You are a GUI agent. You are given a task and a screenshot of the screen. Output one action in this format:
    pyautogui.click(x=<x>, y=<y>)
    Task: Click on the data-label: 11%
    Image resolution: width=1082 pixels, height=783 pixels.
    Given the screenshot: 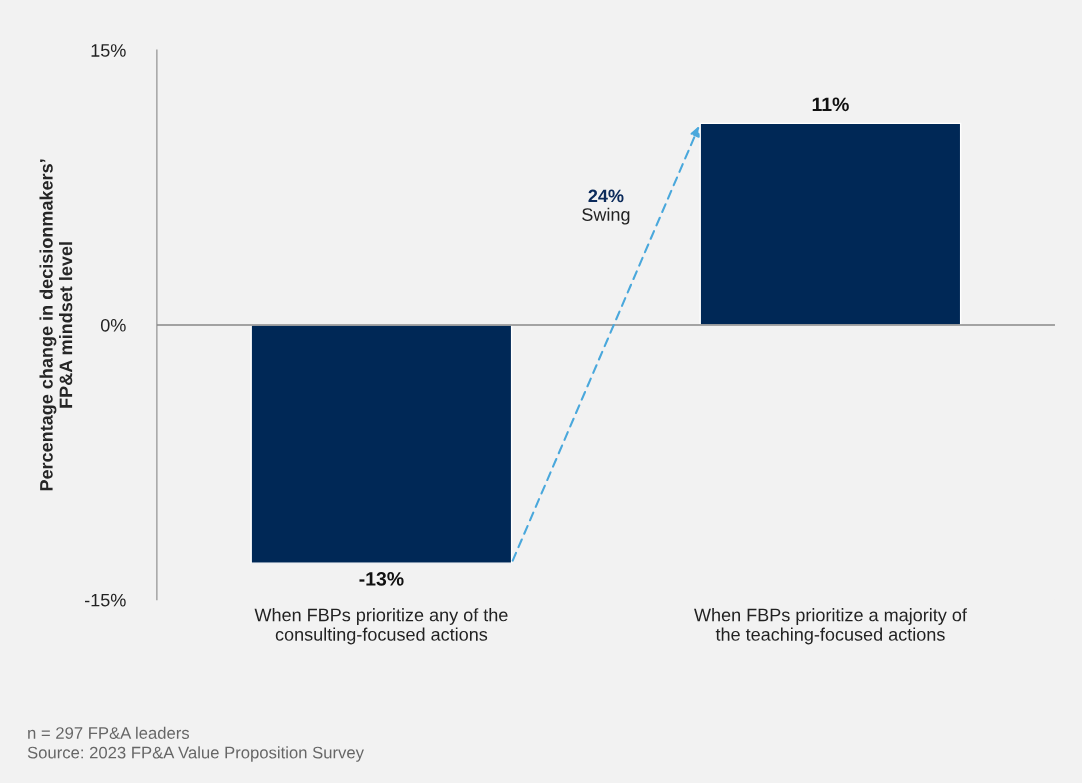 What is the action you would take?
    pyautogui.click(x=830, y=104)
    